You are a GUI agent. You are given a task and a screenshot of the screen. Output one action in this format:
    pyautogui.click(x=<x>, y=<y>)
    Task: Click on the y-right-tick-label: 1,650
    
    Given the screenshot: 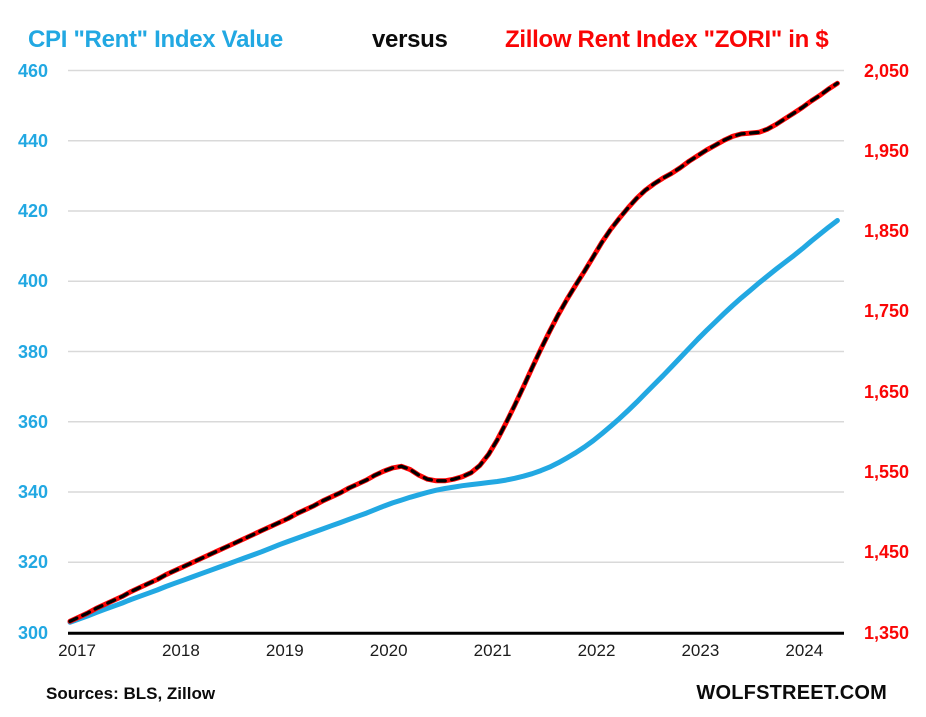 What is the action you would take?
    pyautogui.click(x=887, y=392)
    